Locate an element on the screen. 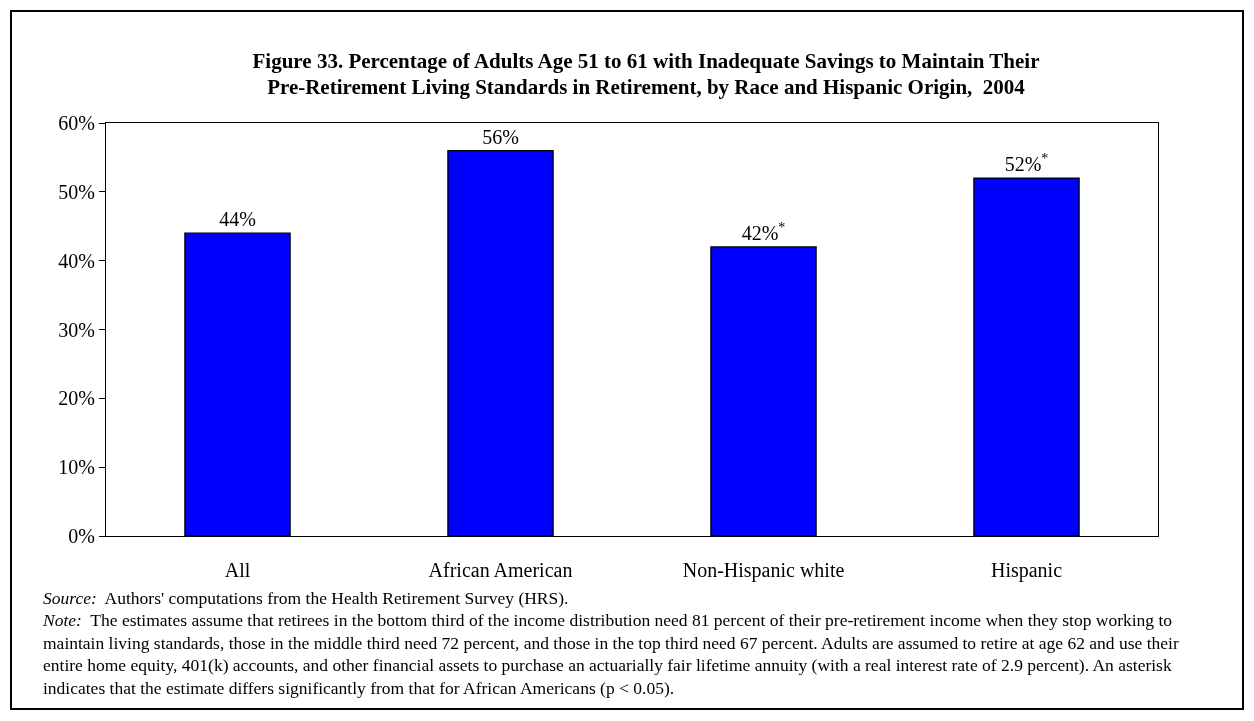 This screenshot has width=1254, height=721. y-tick-label: 60% is located at coordinates (76, 123).